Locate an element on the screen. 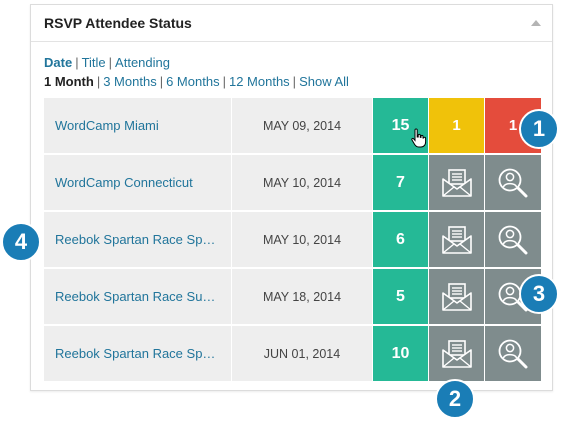  table-row: WordCamp Connecticut MAY 10, 2014 7 is located at coordinates (292, 182).